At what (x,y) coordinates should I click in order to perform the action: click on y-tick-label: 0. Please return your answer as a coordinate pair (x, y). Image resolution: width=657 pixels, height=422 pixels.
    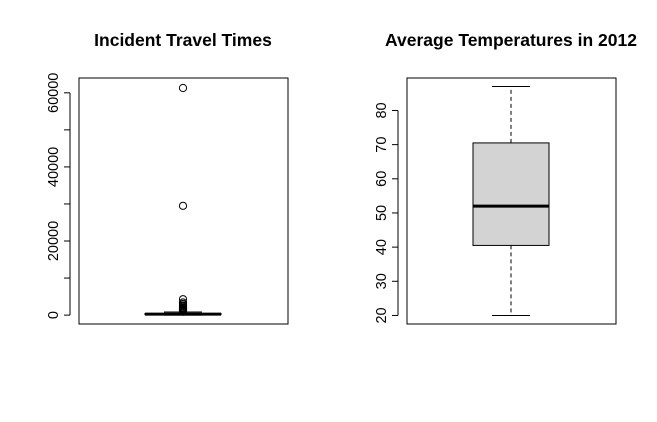
    Looking at the image, I should click on (54, 315).